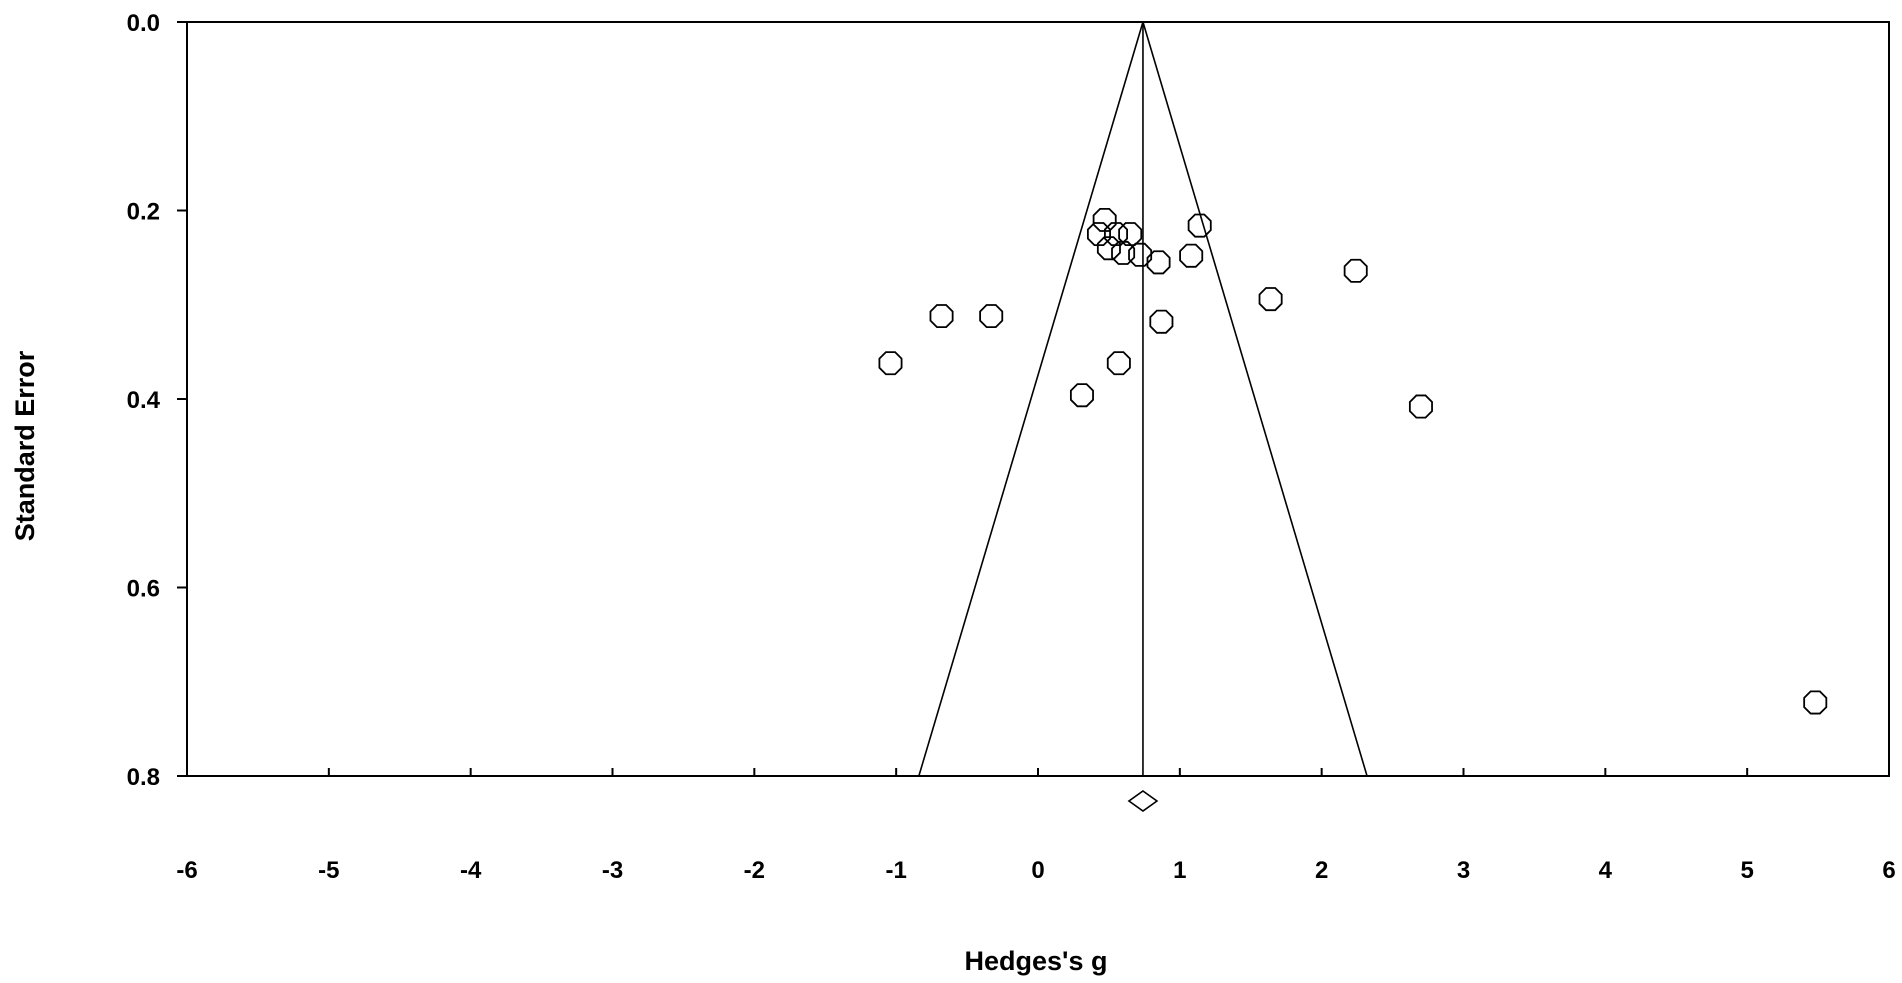 This screenshot has height=983, width=1902. Describe the element at coordinates (1036, 961) in the screenshot. I see `x-axis-title: Hedges's g` at that location.